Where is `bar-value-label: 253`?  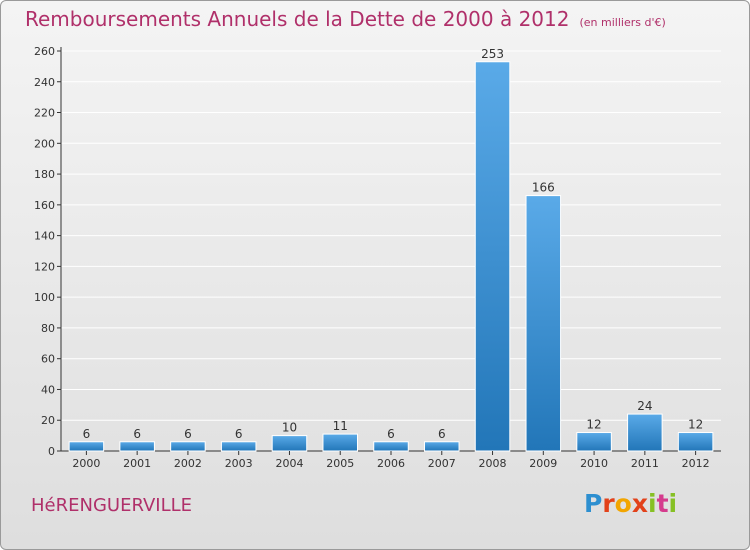
bar-value-label: 253 is located at coordinates (492, 54).